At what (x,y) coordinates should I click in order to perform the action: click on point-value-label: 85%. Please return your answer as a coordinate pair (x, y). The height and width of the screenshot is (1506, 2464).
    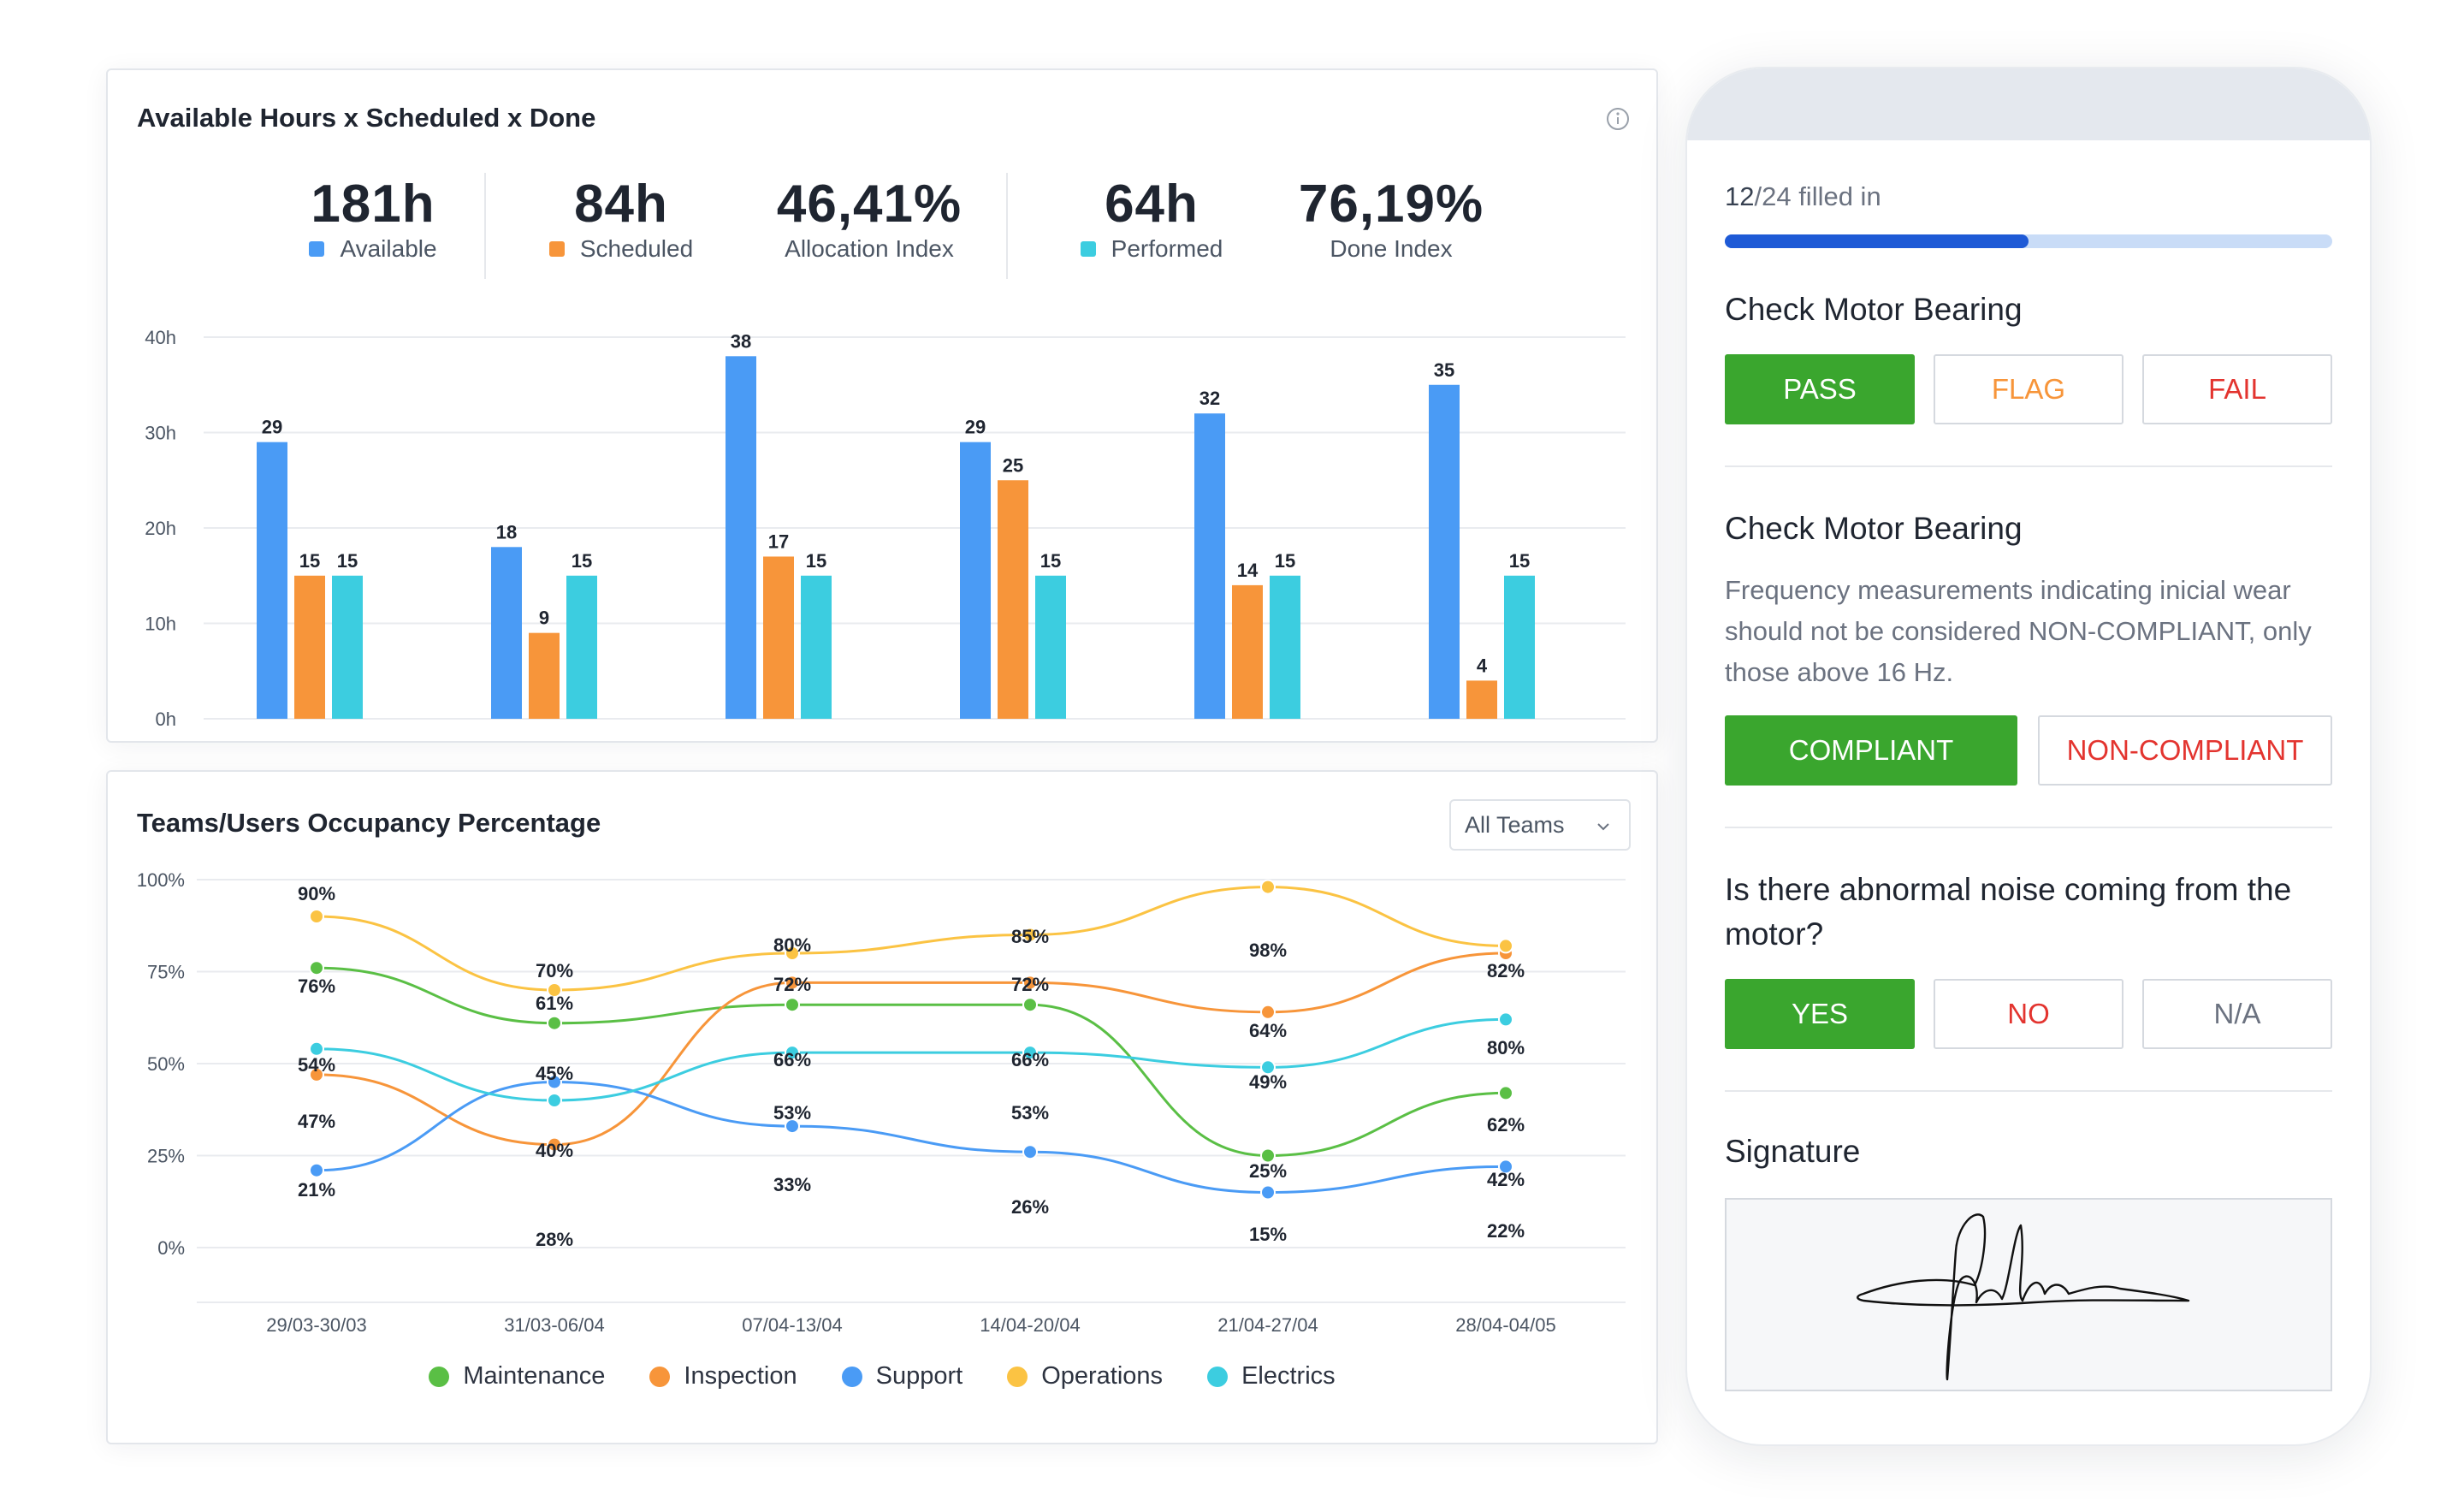
    Looking at the image, I should click on (1030, 937).